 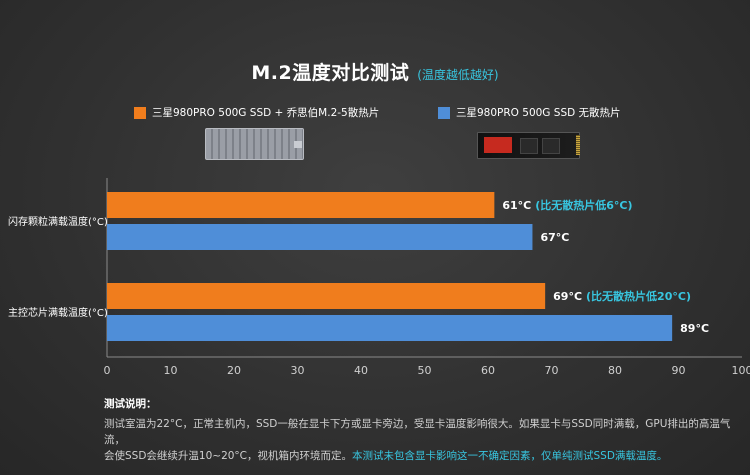 What do you see at coordinates (538, 113) in the screenshot?
I see `legend-label-bare: 三星980PRO 500G SSD 无散热片` at bounding box center [538, 113].